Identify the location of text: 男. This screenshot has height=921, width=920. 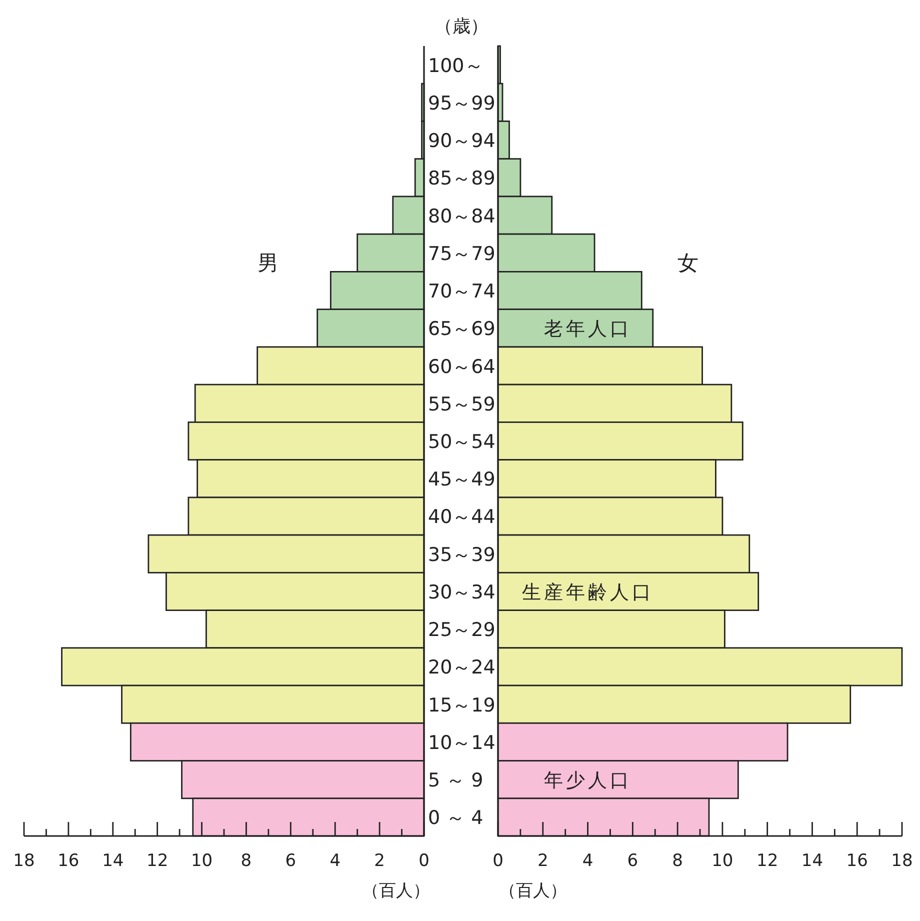
(268, 263).